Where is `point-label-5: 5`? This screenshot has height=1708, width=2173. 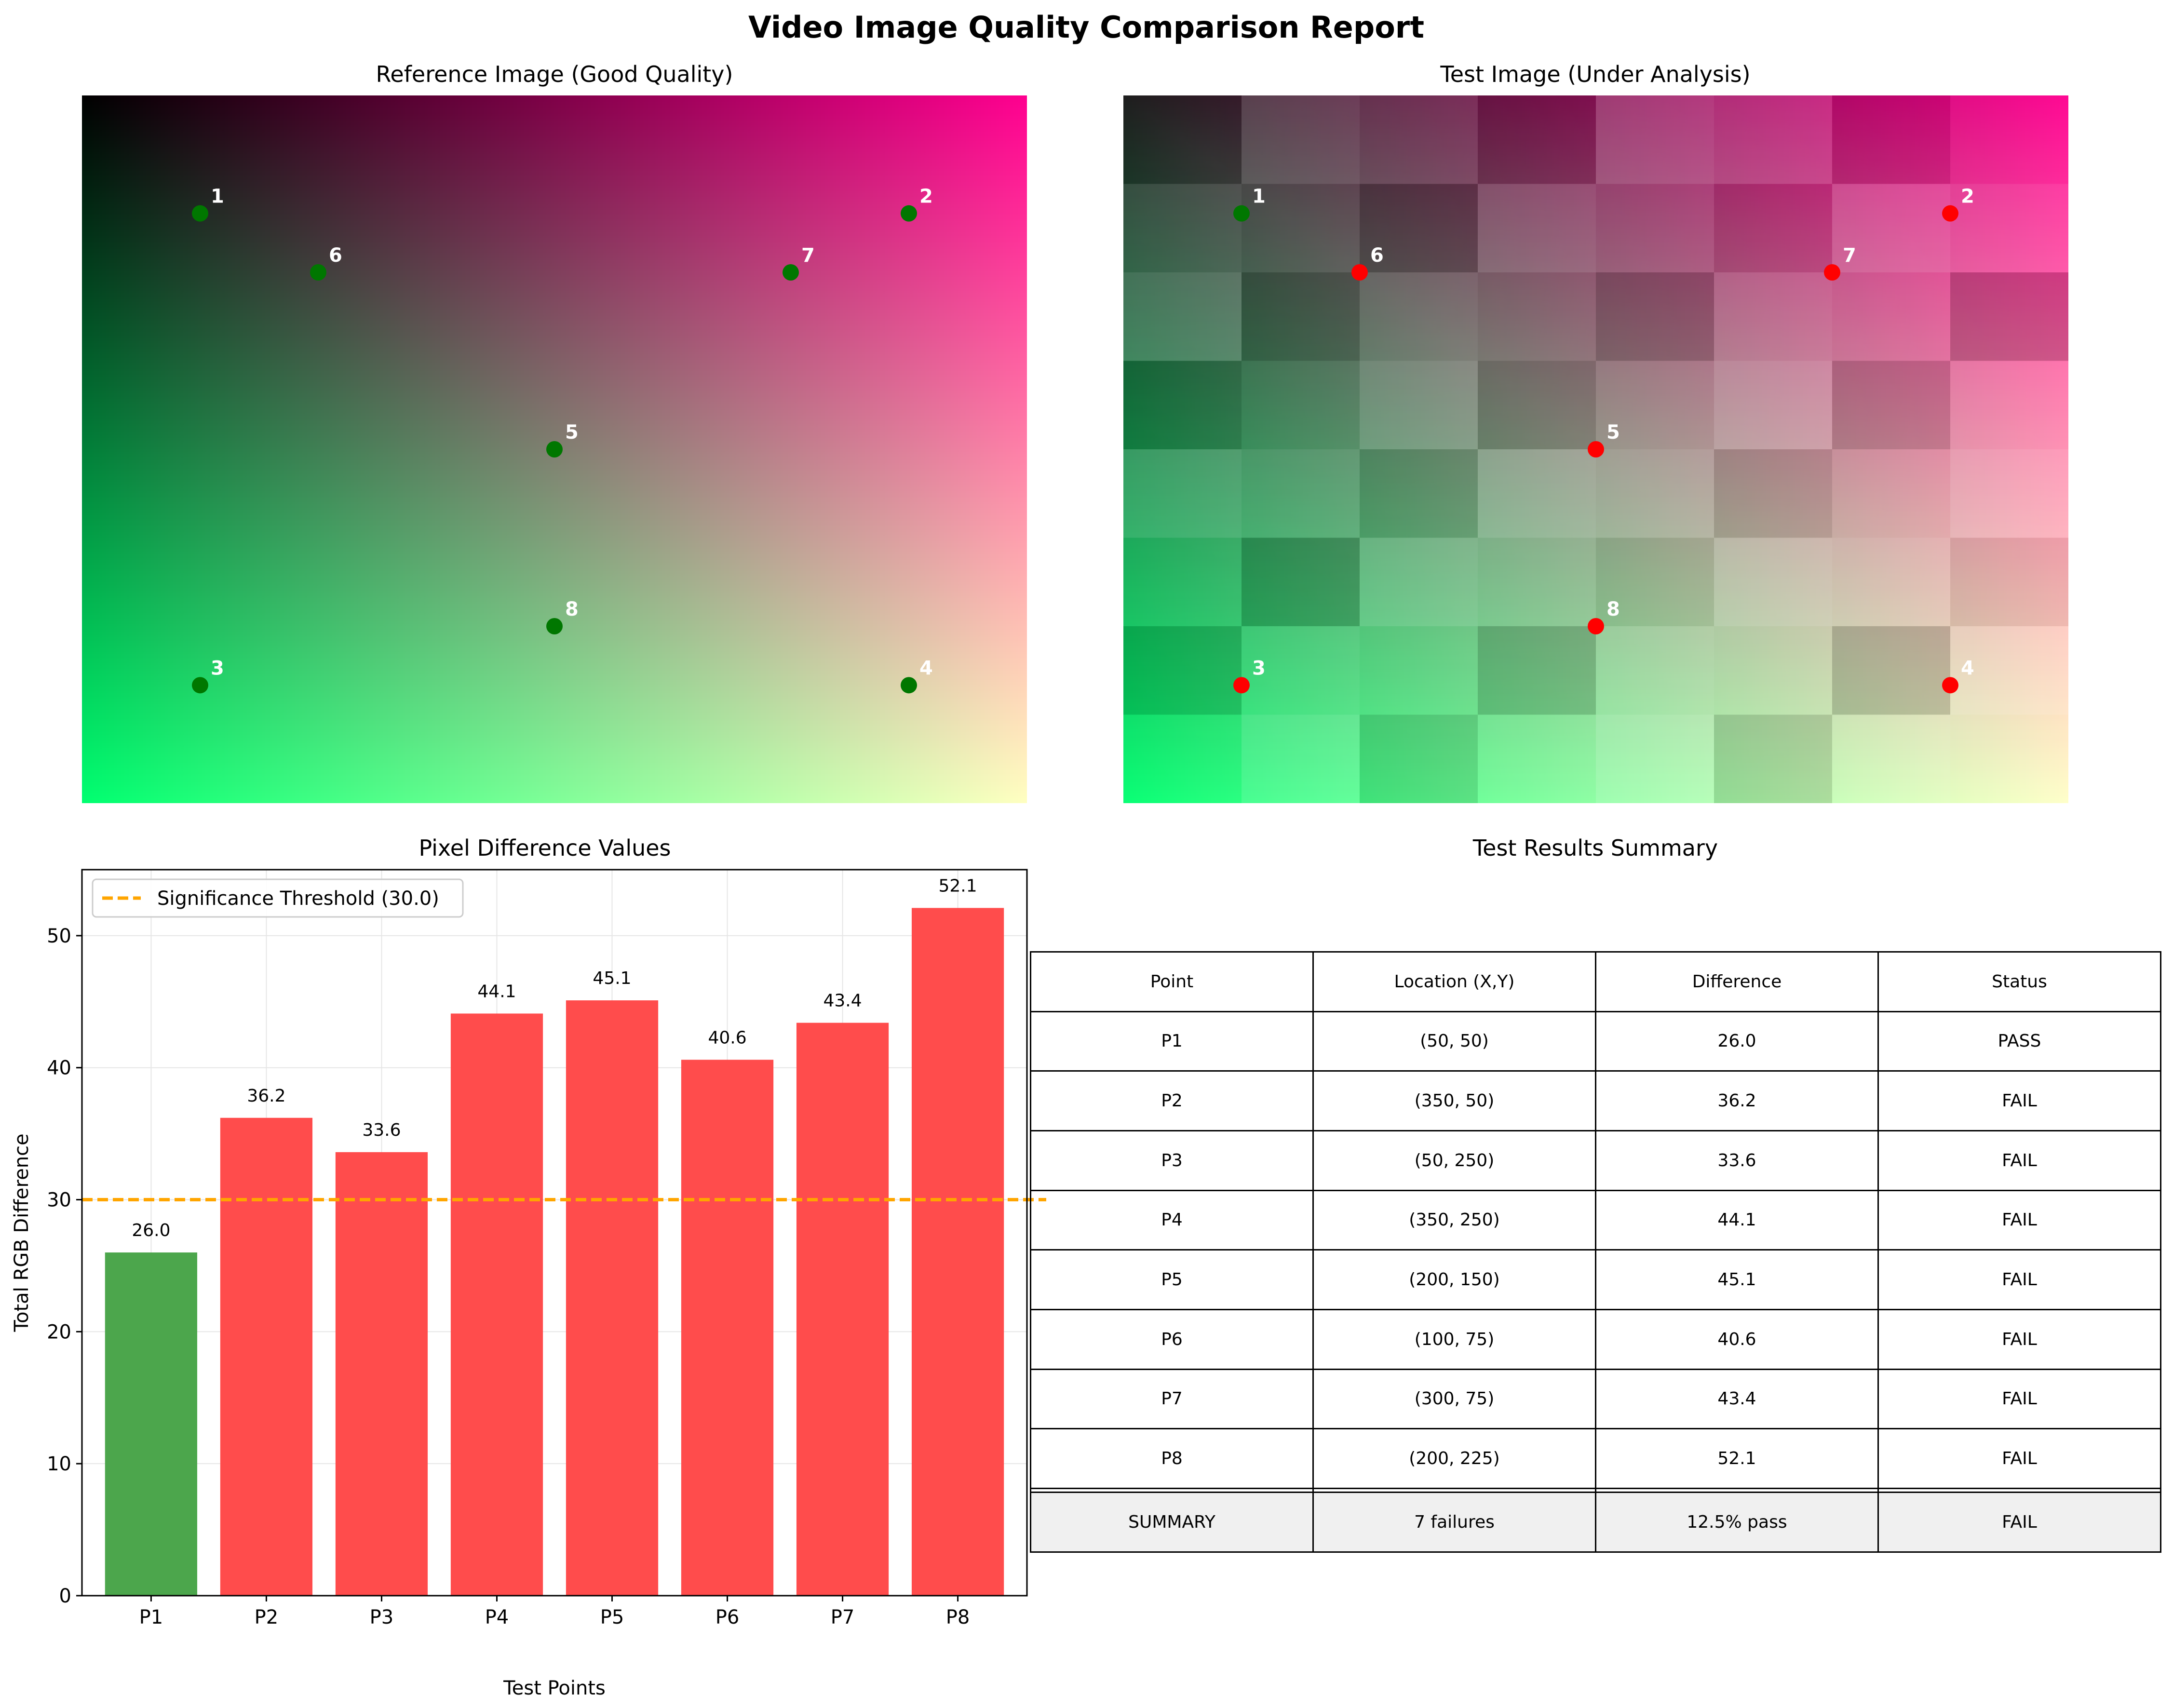
point-label-5: 5 is located at coordinates (1613, 432).